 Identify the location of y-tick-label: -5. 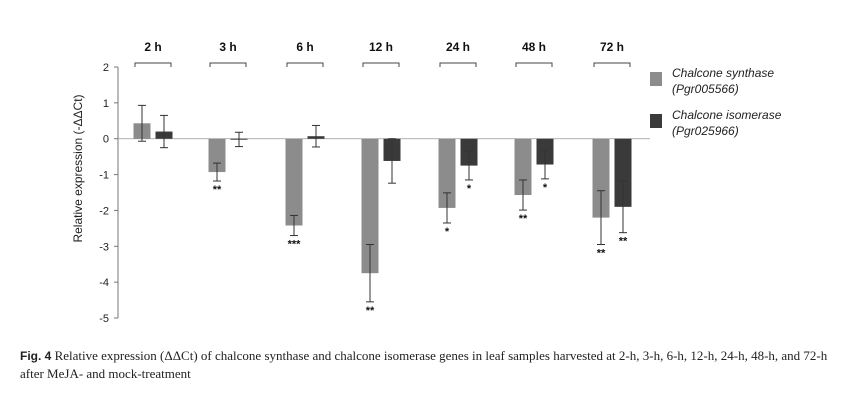
(104, 319).